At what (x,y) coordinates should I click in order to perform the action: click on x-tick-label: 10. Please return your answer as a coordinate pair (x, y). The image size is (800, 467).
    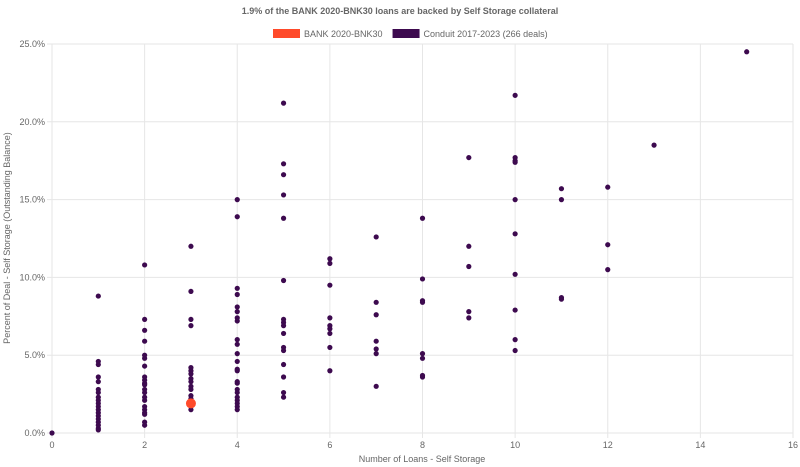
    Looking at the image, I should click on (515, 445).